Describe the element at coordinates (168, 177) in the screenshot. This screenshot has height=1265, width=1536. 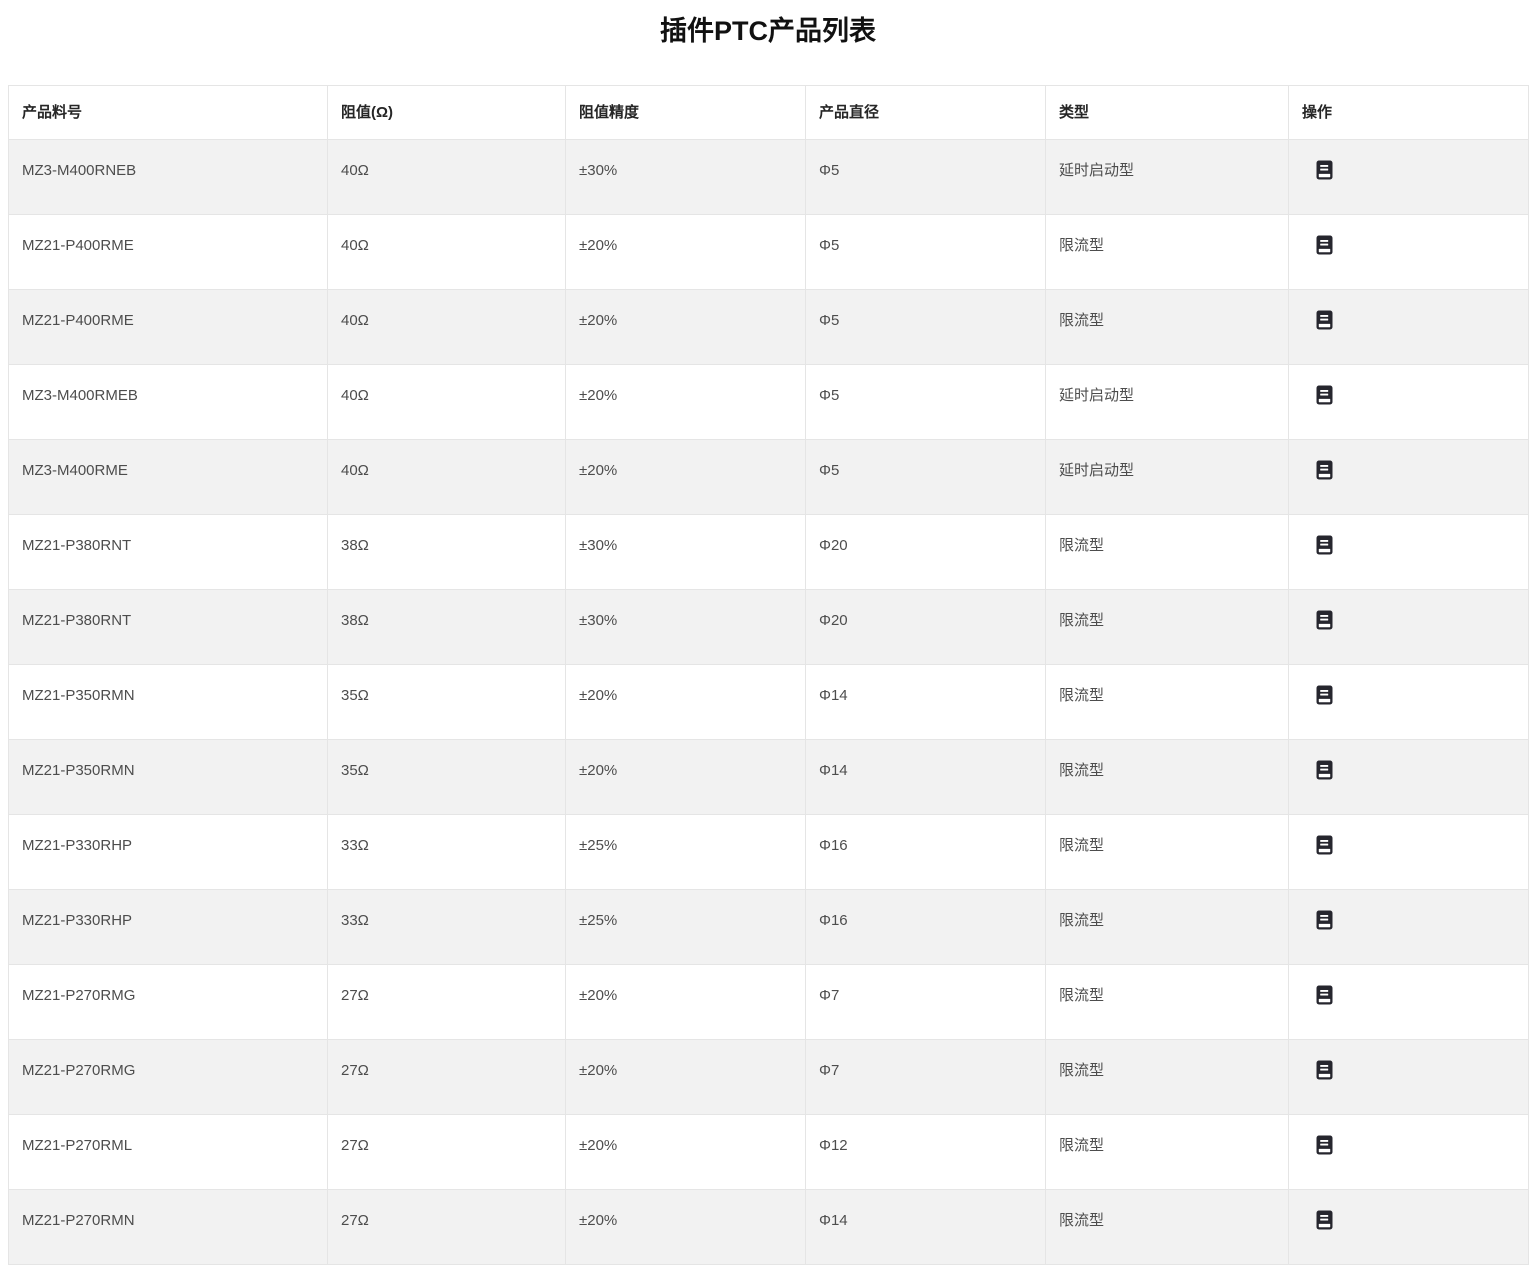
I see `cell-part-number: MZ3-M400RNEB` at that location.